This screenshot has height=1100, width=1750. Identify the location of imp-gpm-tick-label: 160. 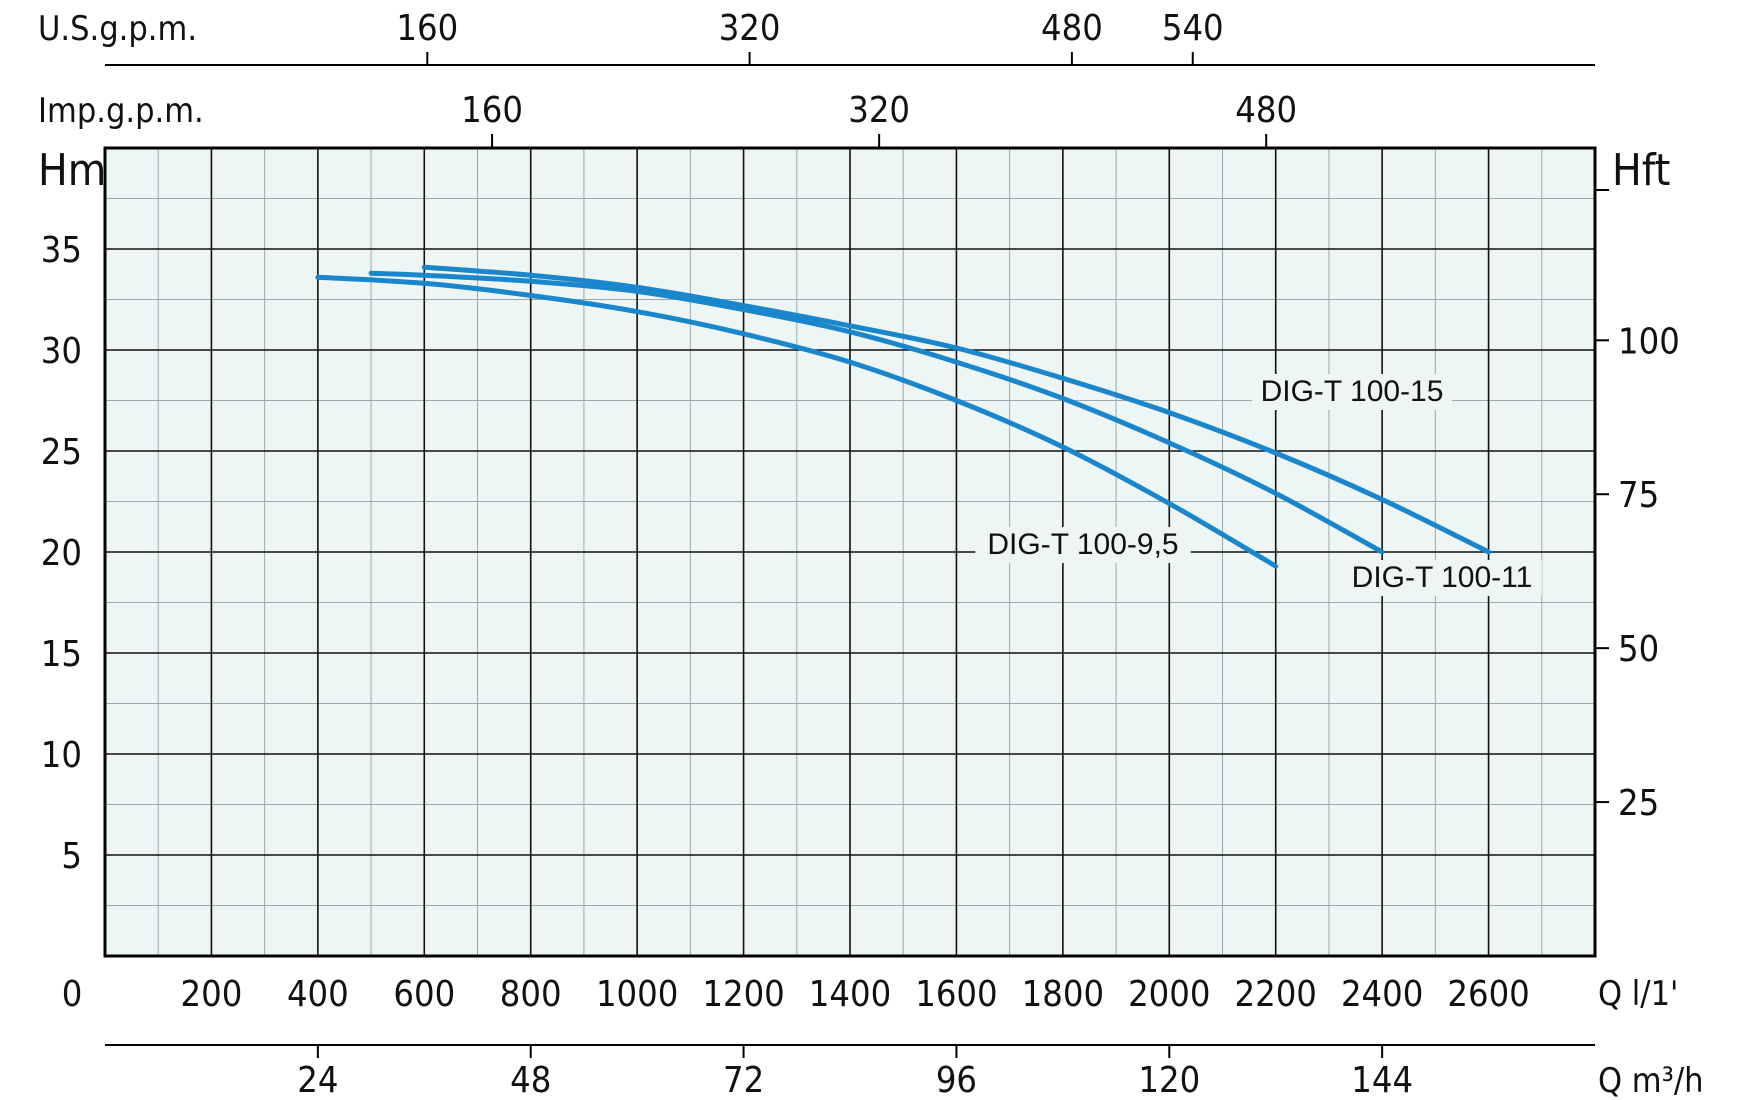
(492, 110).